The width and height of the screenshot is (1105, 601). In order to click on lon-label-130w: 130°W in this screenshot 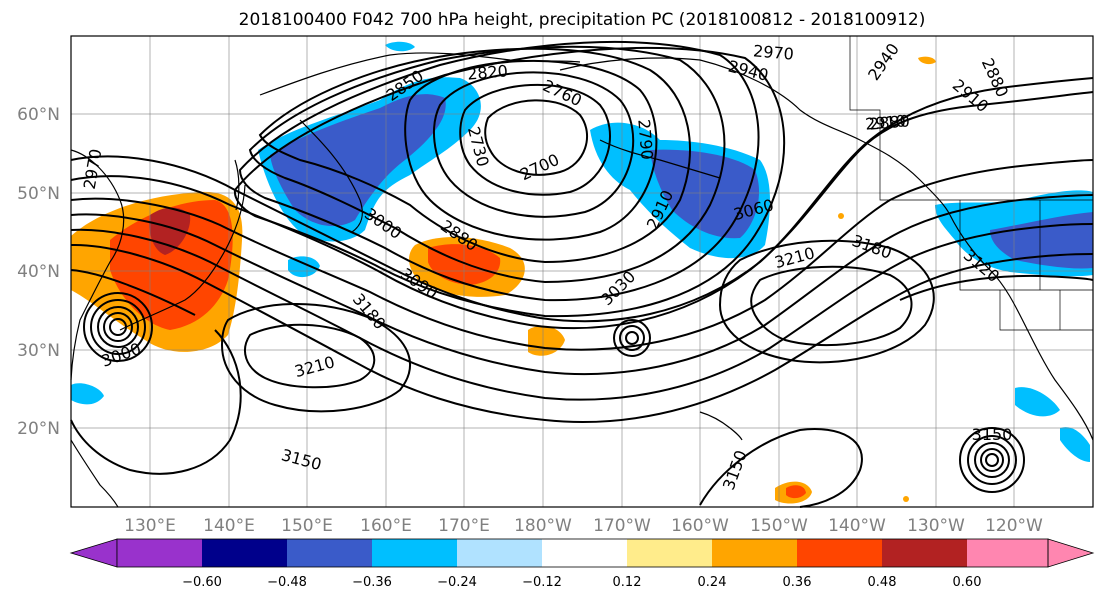, I will do `click(936, 526)`.